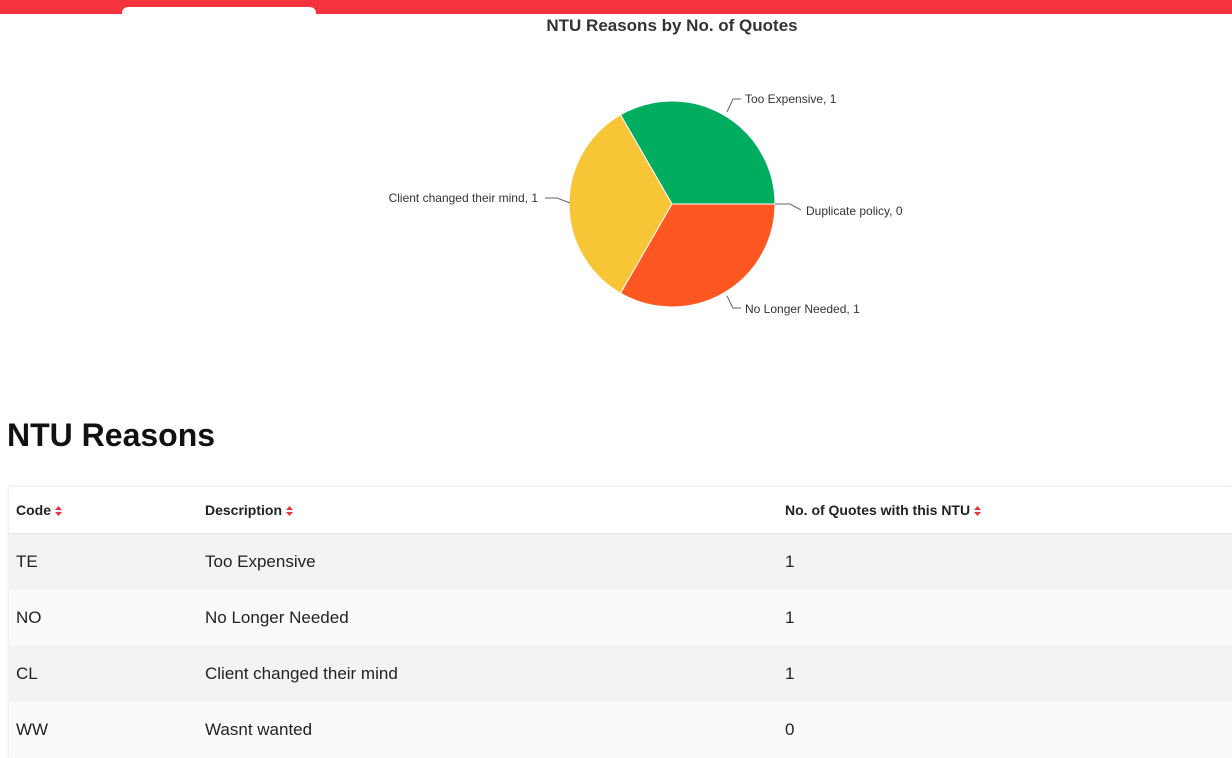 The width and height of the screenshot is (1232, 758). Describe the element at coordinates (107, 510) in the screenshot. I see `column-header-code: Code` at that location.